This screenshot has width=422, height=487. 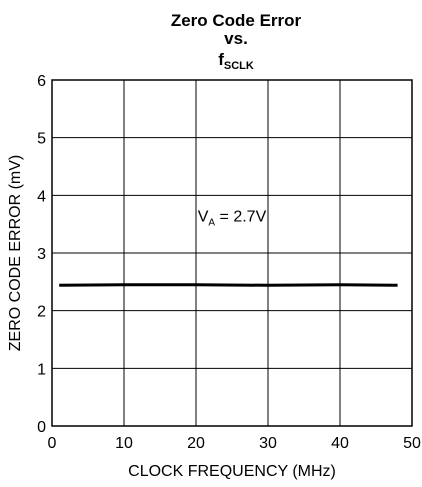 I want to click on x-tick-label-2: 20, so click(x=196, y=443).